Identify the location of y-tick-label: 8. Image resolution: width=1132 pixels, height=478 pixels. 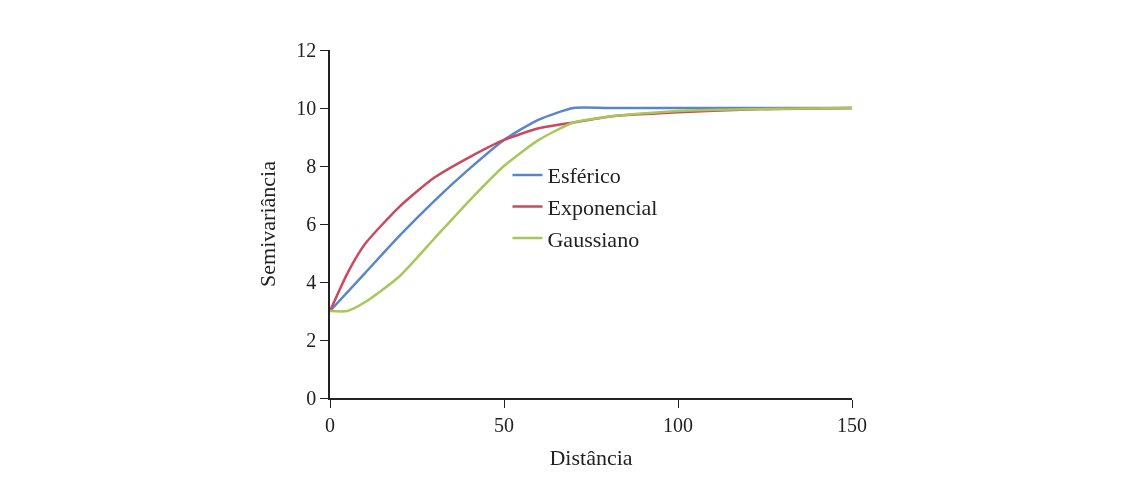
(311, 166).